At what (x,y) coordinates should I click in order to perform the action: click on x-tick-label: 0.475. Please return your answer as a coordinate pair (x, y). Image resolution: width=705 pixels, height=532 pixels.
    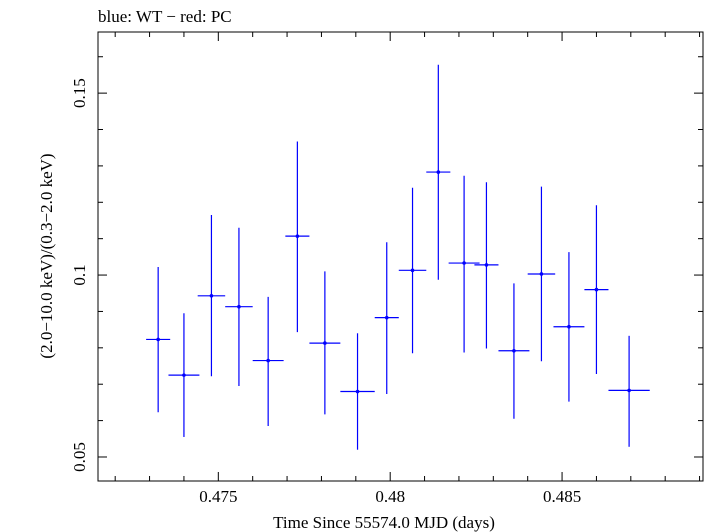
    Looking at the image, I should click on (218, 496).